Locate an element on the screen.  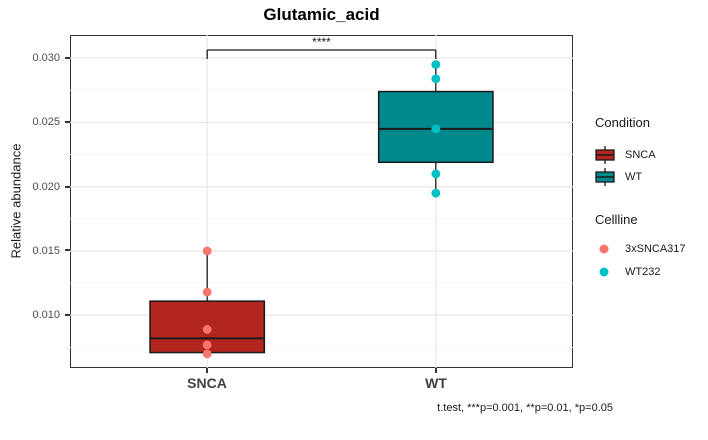
y-tick-label: 0.010 is located at coordinates (46, 315).